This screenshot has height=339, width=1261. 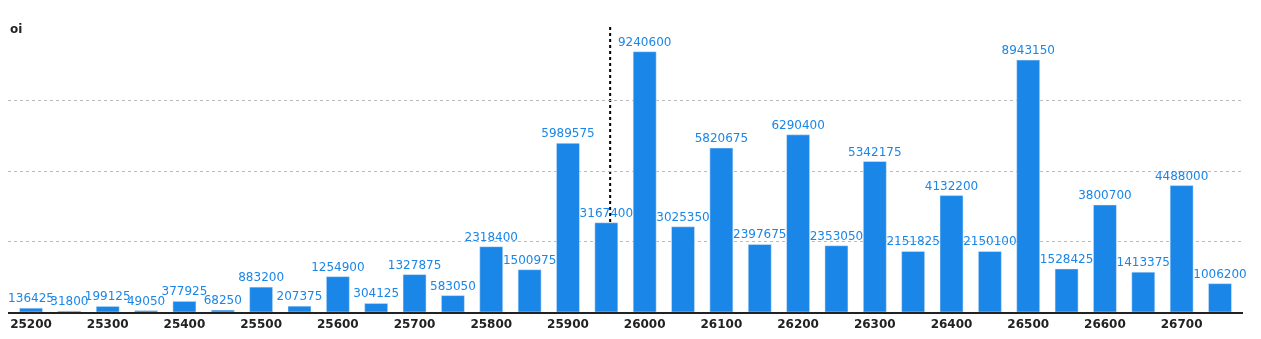 I want to click on data-label: 3025350, so click(x=683, y=216).